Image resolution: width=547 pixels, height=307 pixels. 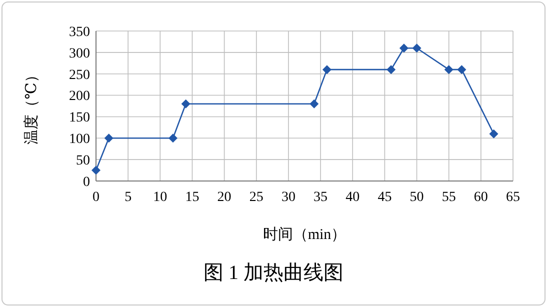 What do you see at coordinates (192, 197) in the screenshot?
I see `x-tick-label: 15` at bounding box center [192, 197].